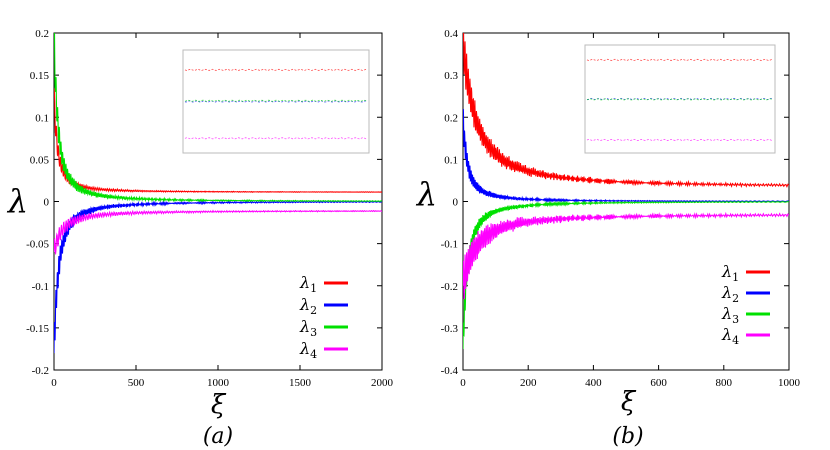 The height and width of the screenshot is (450, 830). What do you see at coordinates (136, 383) in the screenshot?
I see `x-tick-label: 500` at bounding box center [136, 383].